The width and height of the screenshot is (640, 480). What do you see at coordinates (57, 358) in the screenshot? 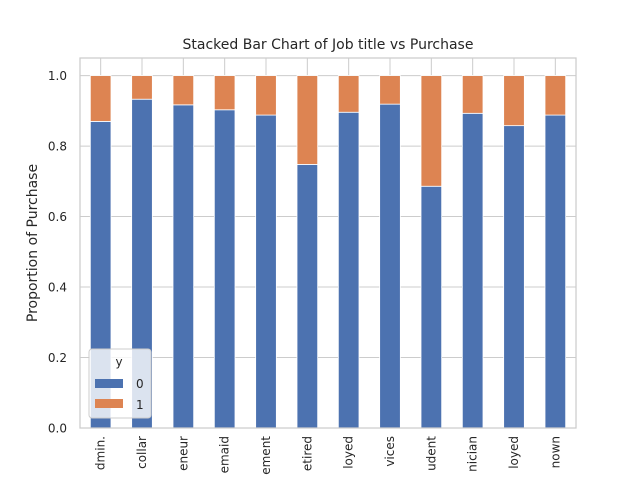
I see `y-tick-label: 0.2` at bounding box center [57, 358].